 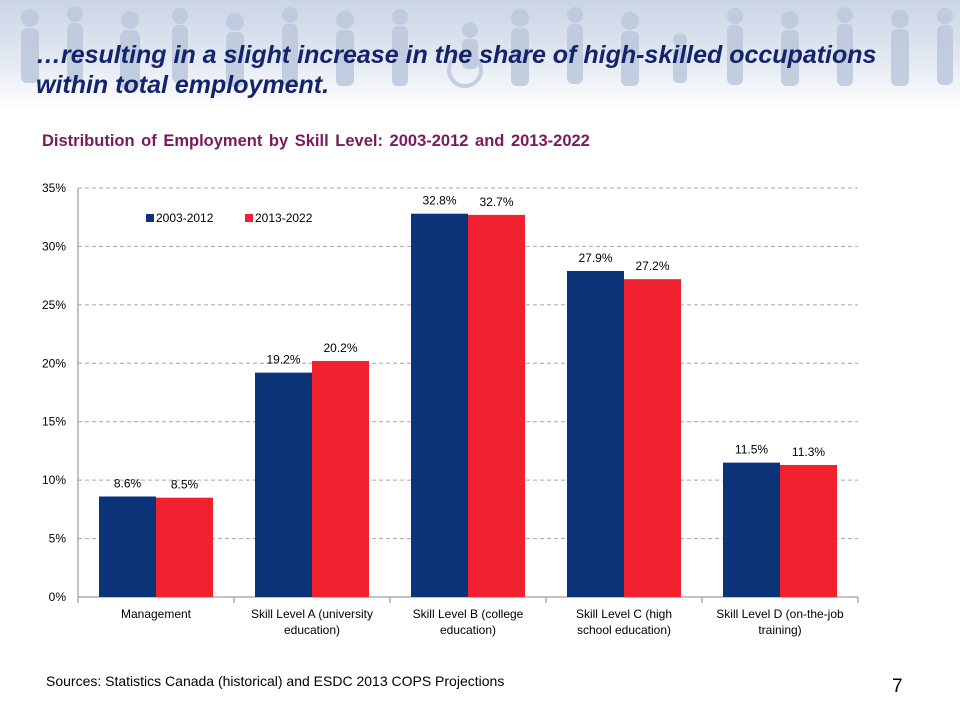 I want to click on x-tick-label: Skill Level C (high school education), so click(x=624, y=622).